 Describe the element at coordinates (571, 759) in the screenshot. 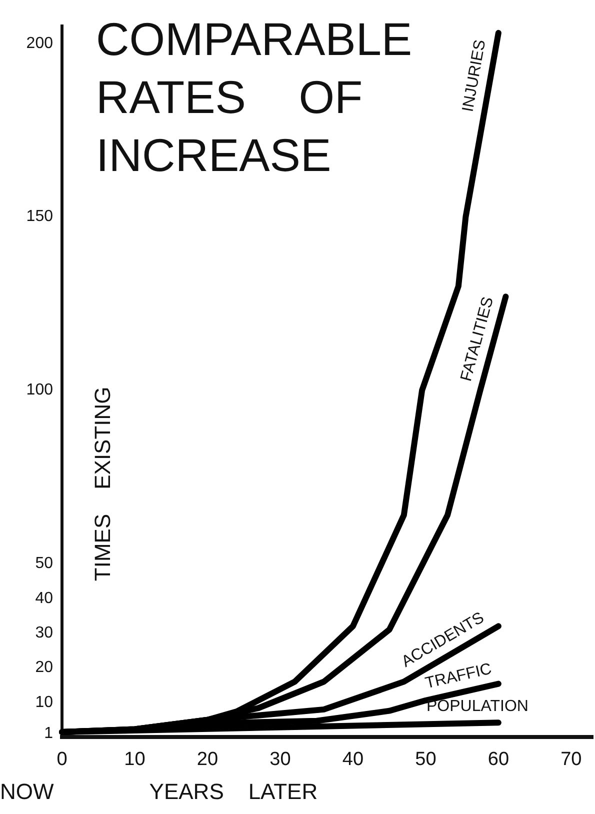

I see `x-tick-label: 70` at that location.